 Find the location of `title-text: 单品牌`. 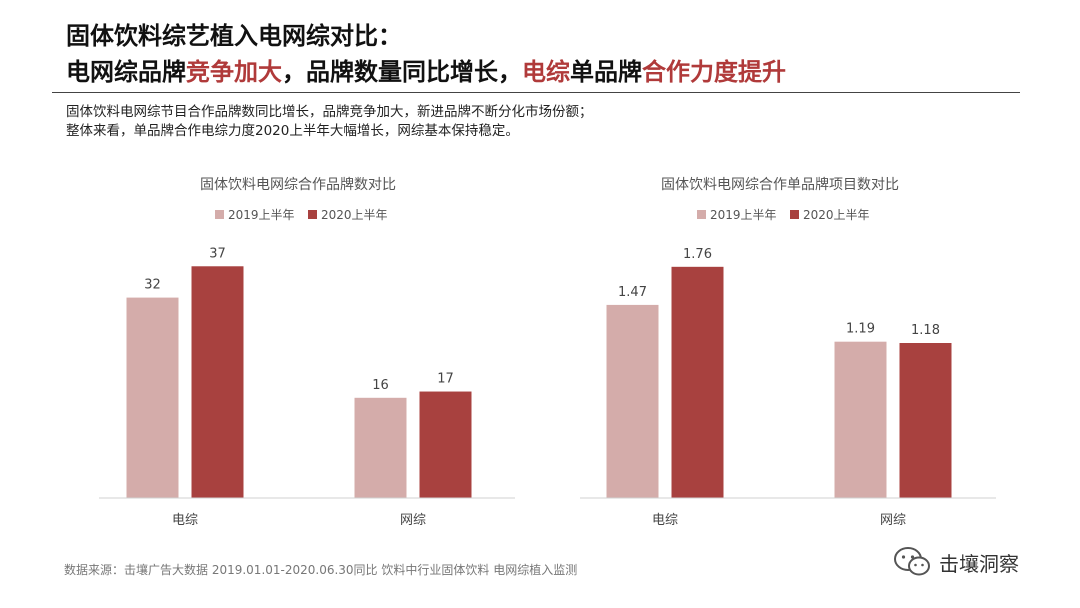

title-text: 单品牌 is located at coordinates (606, 72).